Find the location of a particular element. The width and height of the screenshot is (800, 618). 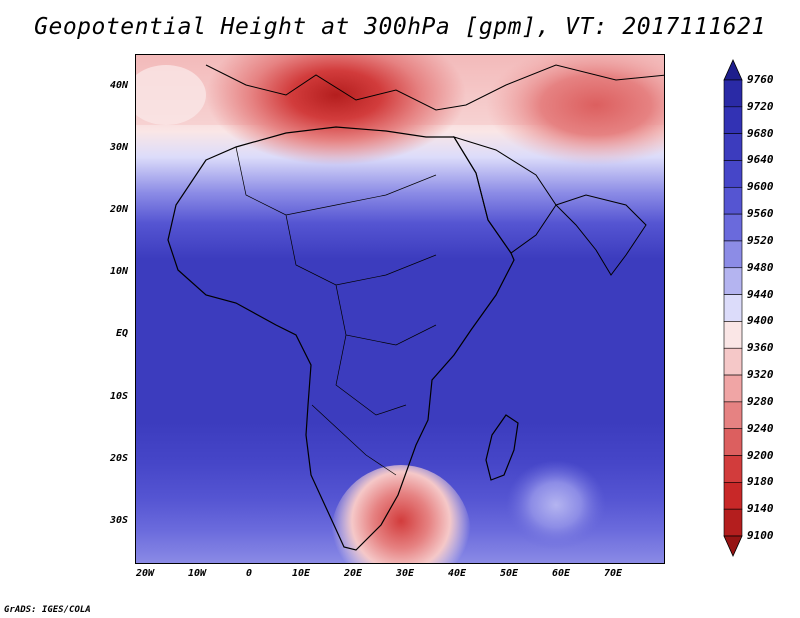

arabia-outline is located at coordinates (504, 195).